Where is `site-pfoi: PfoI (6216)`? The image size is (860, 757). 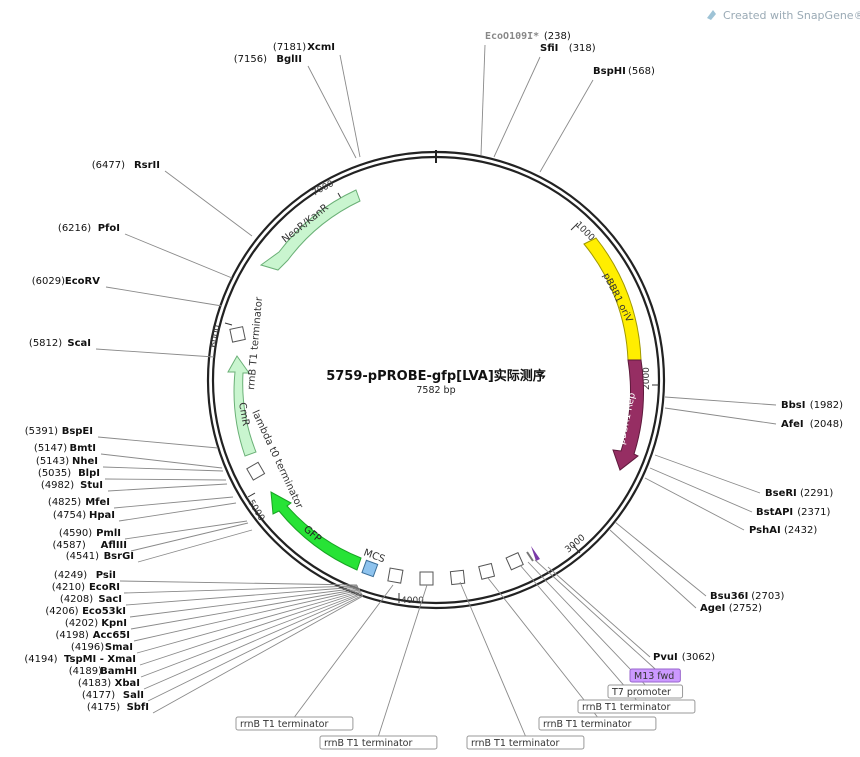 site-pfoi: PfoI (6216) is located at coordinates (89, 228).